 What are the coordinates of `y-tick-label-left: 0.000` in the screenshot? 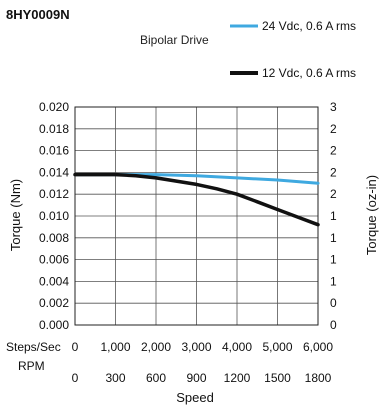 It's located at (54, 325).